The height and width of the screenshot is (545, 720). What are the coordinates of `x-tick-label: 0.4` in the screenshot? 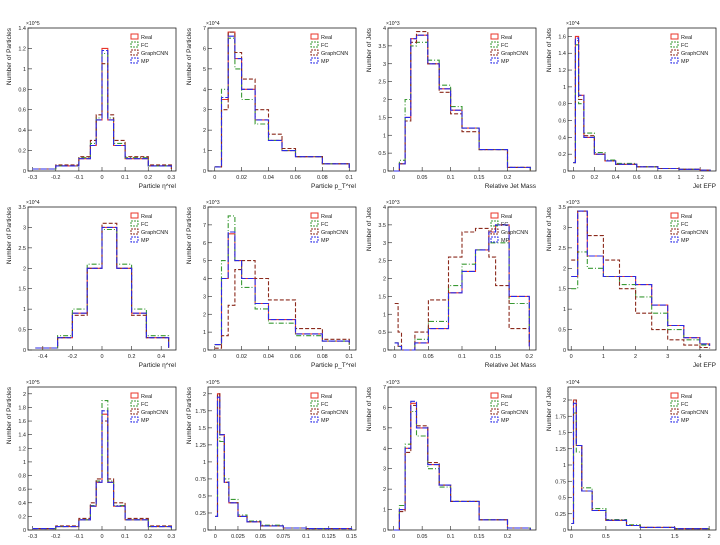 It's located at (616, 178).